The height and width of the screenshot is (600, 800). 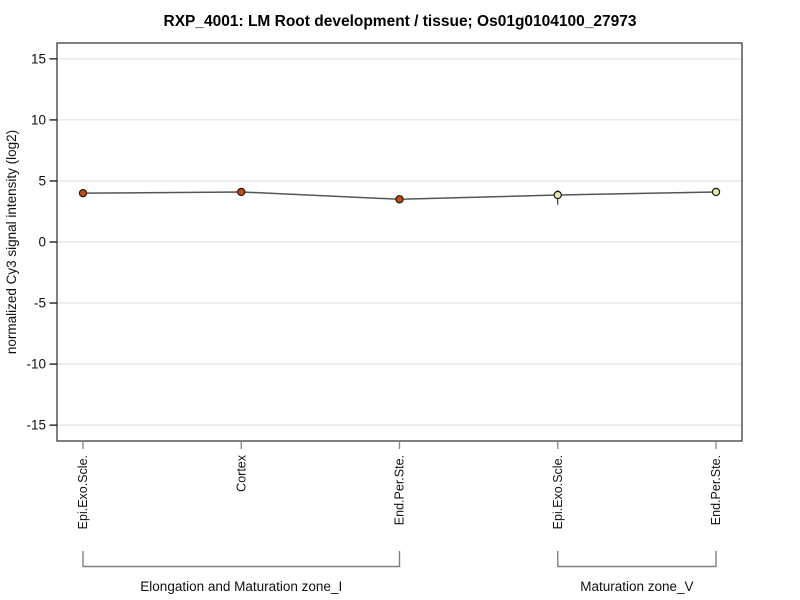 I want to click on y-tick-label: 0, so click(x=42, y=242).